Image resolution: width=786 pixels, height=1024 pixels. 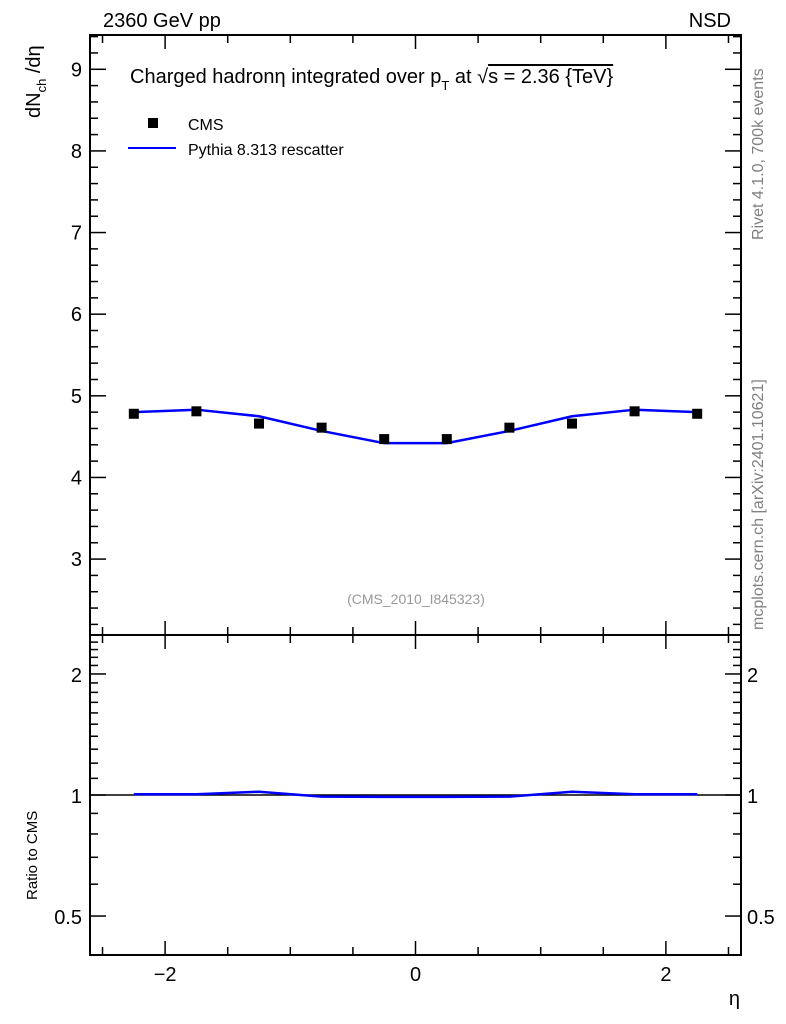 I want to click on ratio-y-tick-label-right: 1, so click(x=752, y=797).